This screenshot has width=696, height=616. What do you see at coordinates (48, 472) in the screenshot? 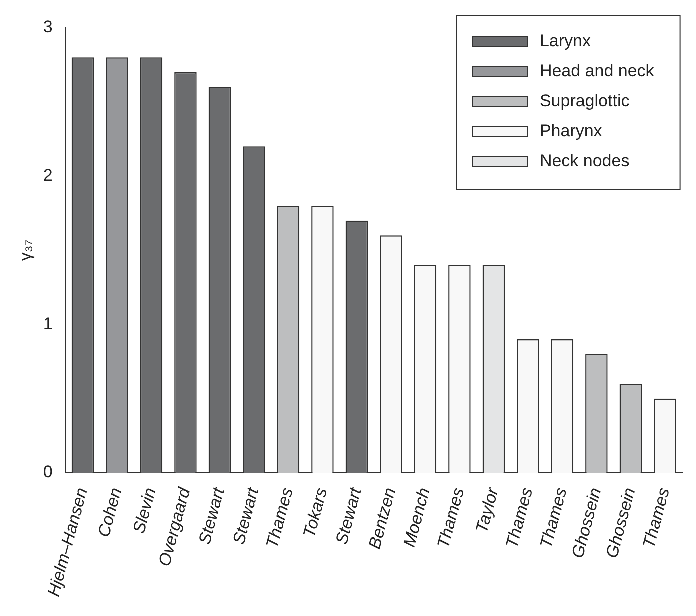
I see `y-tick-label: 0` at bounding box center [48, 472].